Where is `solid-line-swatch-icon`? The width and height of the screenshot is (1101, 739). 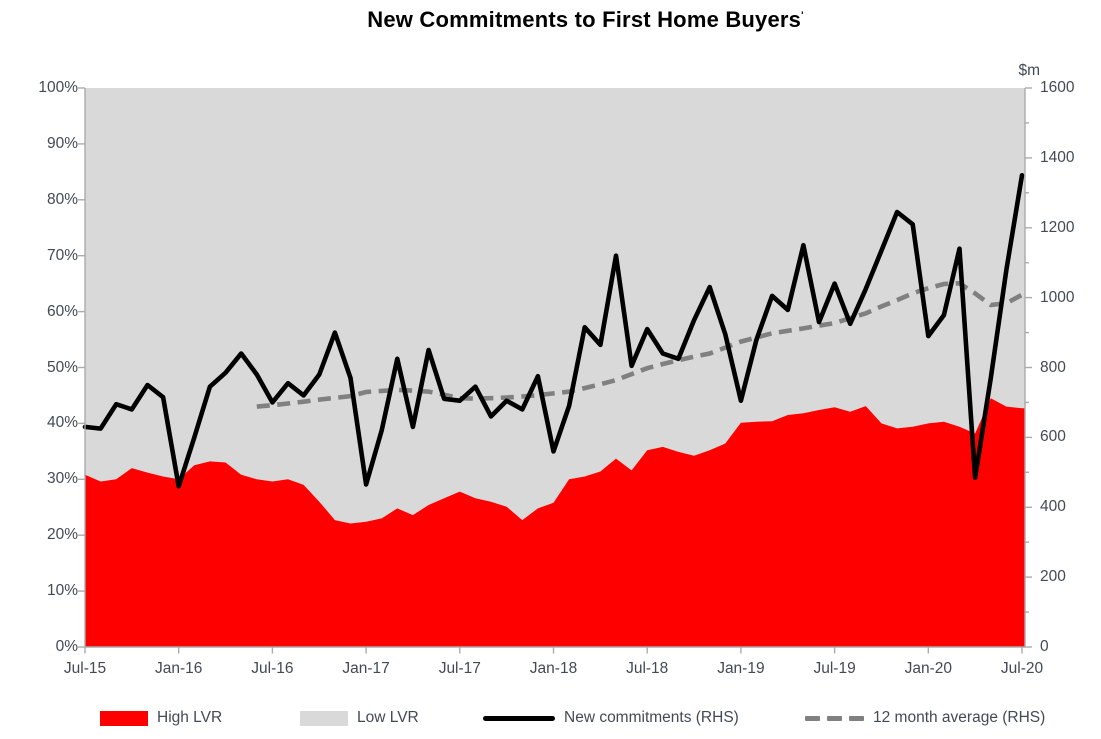 solid-line-swatch-icon is located at coordinates (519, 718).